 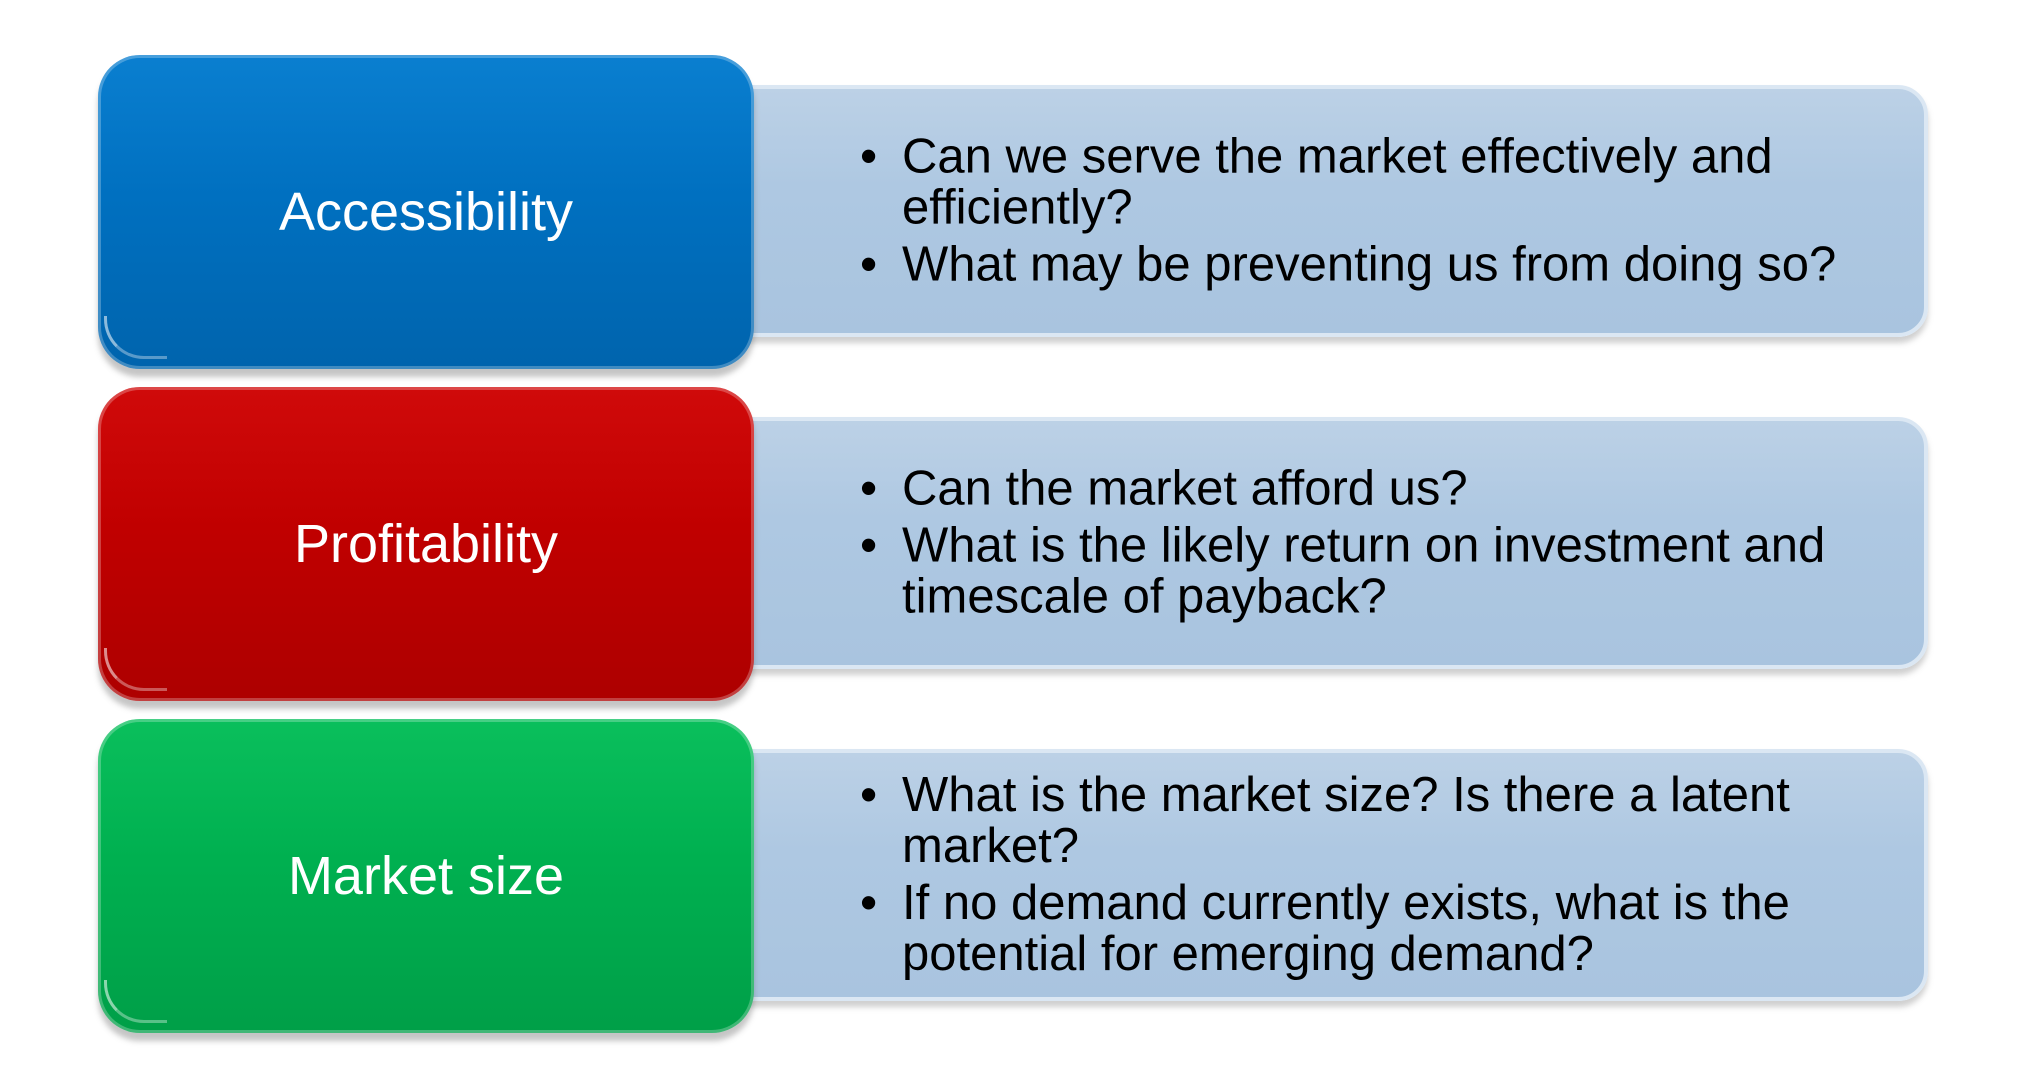 I want to click on bullet-item: • Can the market afford us?, so click(x=1367, y=488).